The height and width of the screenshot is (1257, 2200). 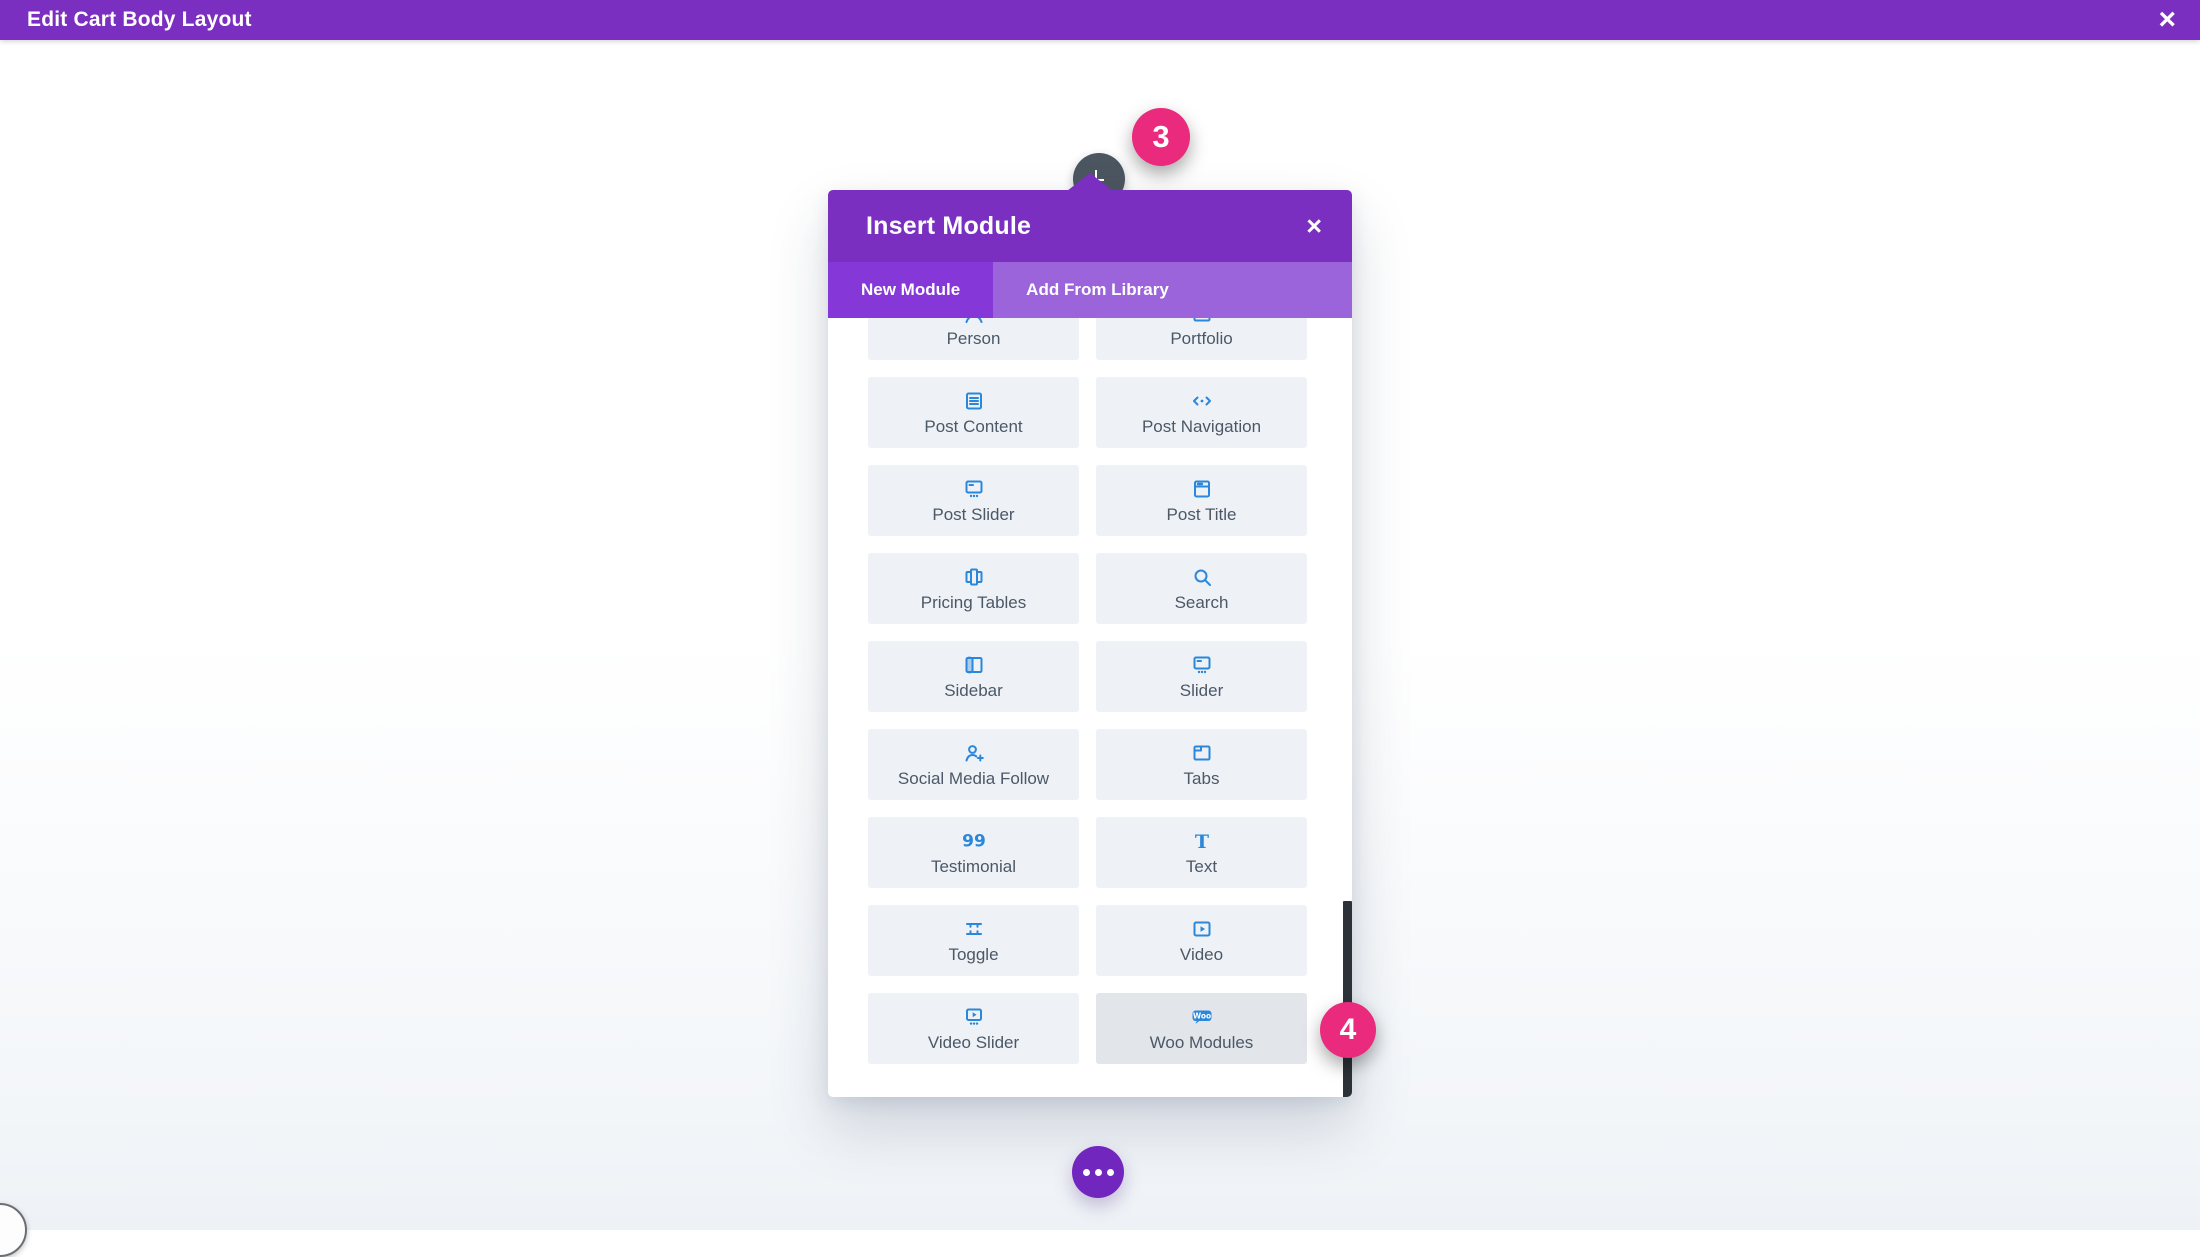 I want to click on module-card-woo-modules: Woo Woo Modules, so click(x=1201, y=1028).